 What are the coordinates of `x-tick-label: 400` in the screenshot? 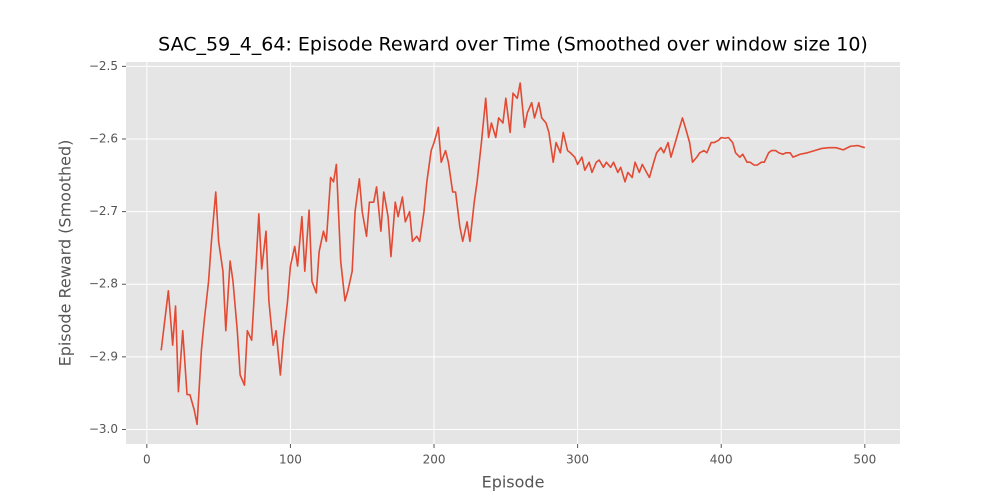 It's located at (721, 460).